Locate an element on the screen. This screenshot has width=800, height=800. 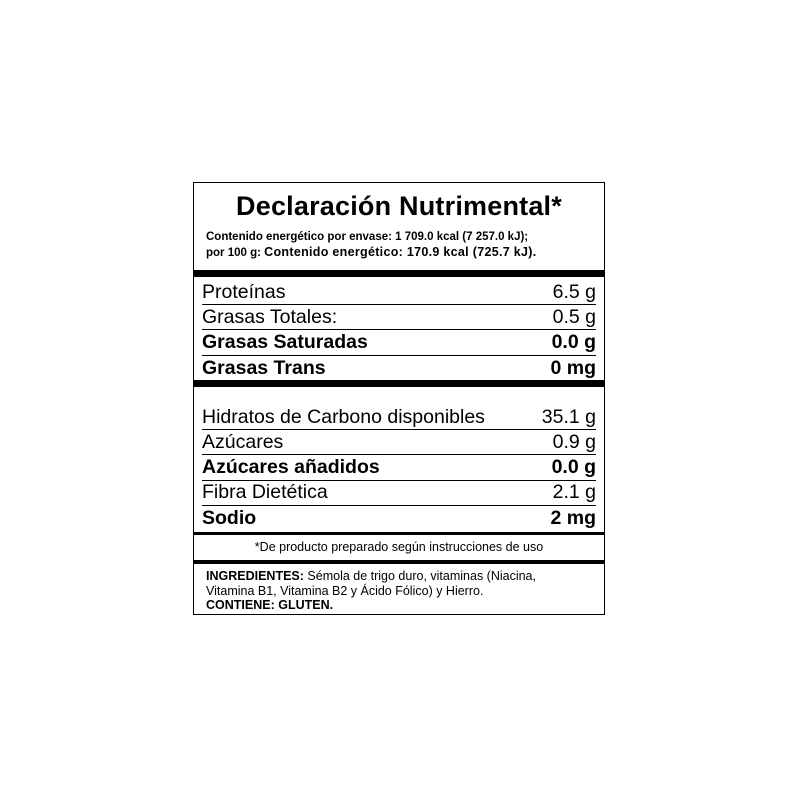
nutrient-name: Grasas Trans is located at coordinates (264, 367).